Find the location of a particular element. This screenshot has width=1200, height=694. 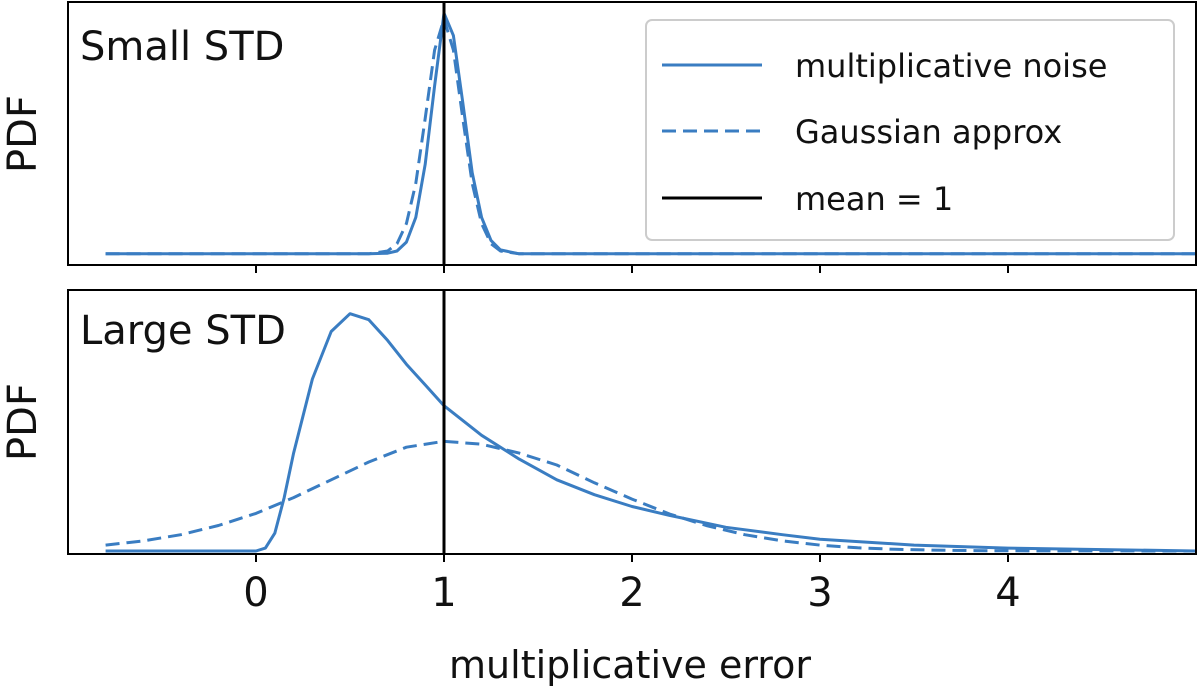

top-panel-title: Small STD is located at coordinates (182, 47).